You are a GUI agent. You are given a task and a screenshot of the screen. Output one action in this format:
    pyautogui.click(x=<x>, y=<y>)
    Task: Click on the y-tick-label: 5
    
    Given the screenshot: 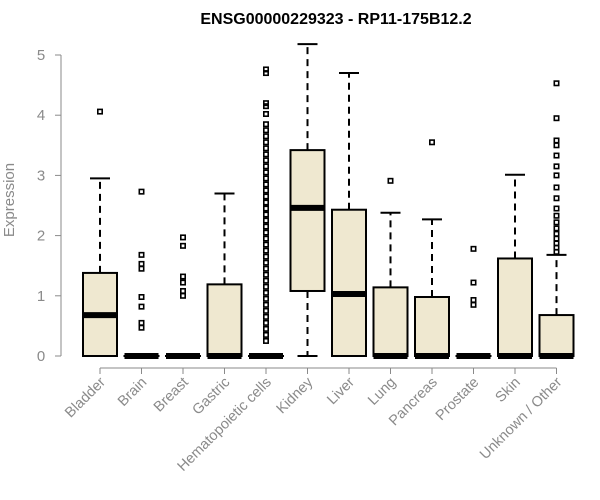 What is the action you would take?
    pyautogui.click(x=41, y=55)
    